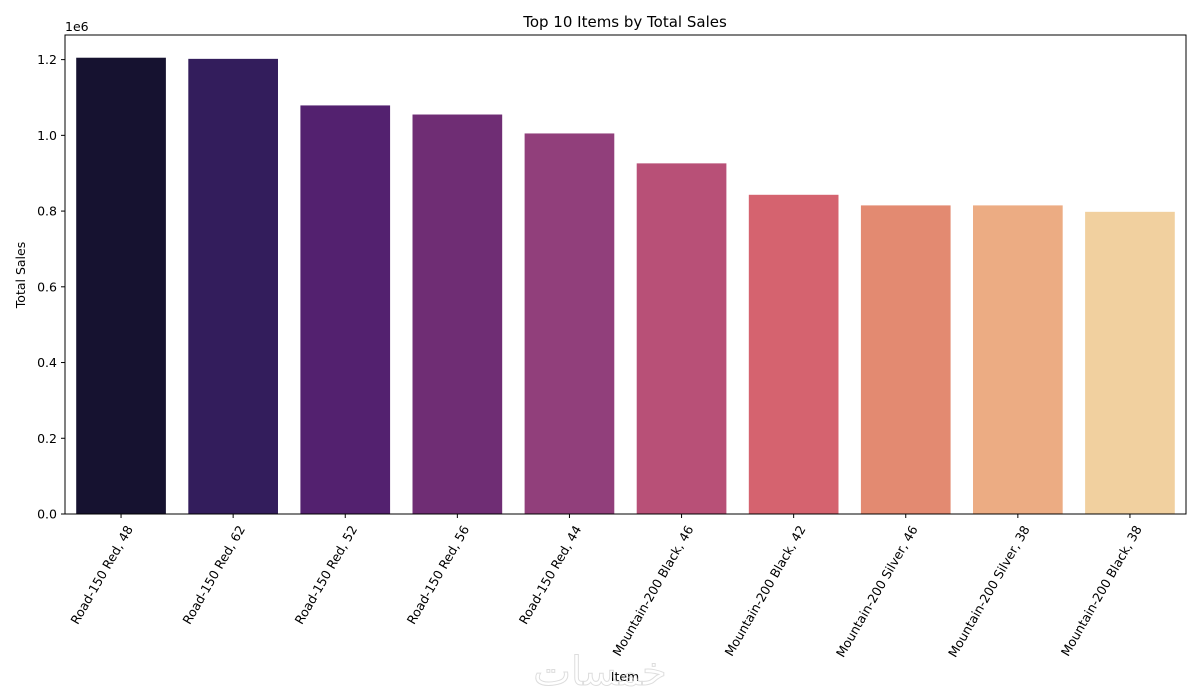 This screenshot has width=1200, height=700. What do you see at coordinates (47, 135) in the screenshot?
I see `y-tick-label: 1.0` at bounding box center [47, 135].